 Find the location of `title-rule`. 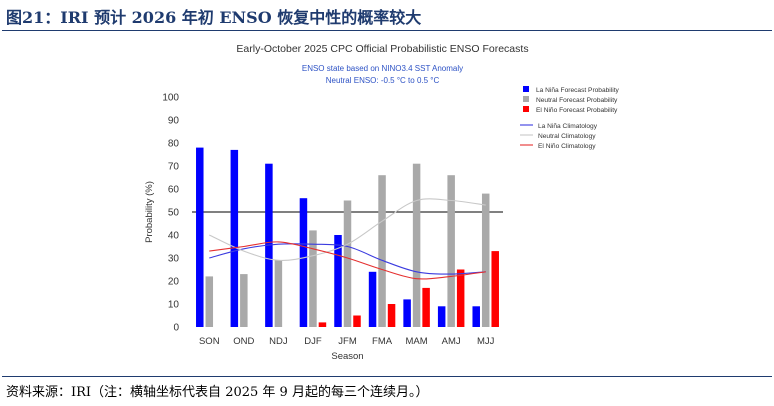

title-rule is located at coordinates (387, 30).